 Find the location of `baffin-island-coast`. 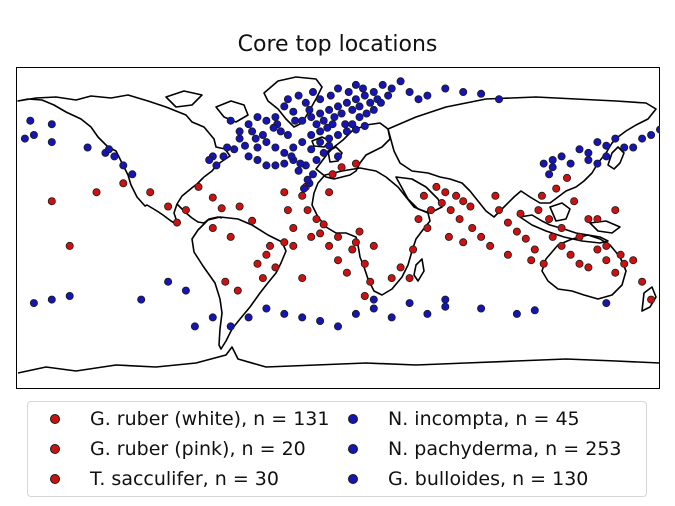

baffin-island-coast is located at coordinates (232, 111).